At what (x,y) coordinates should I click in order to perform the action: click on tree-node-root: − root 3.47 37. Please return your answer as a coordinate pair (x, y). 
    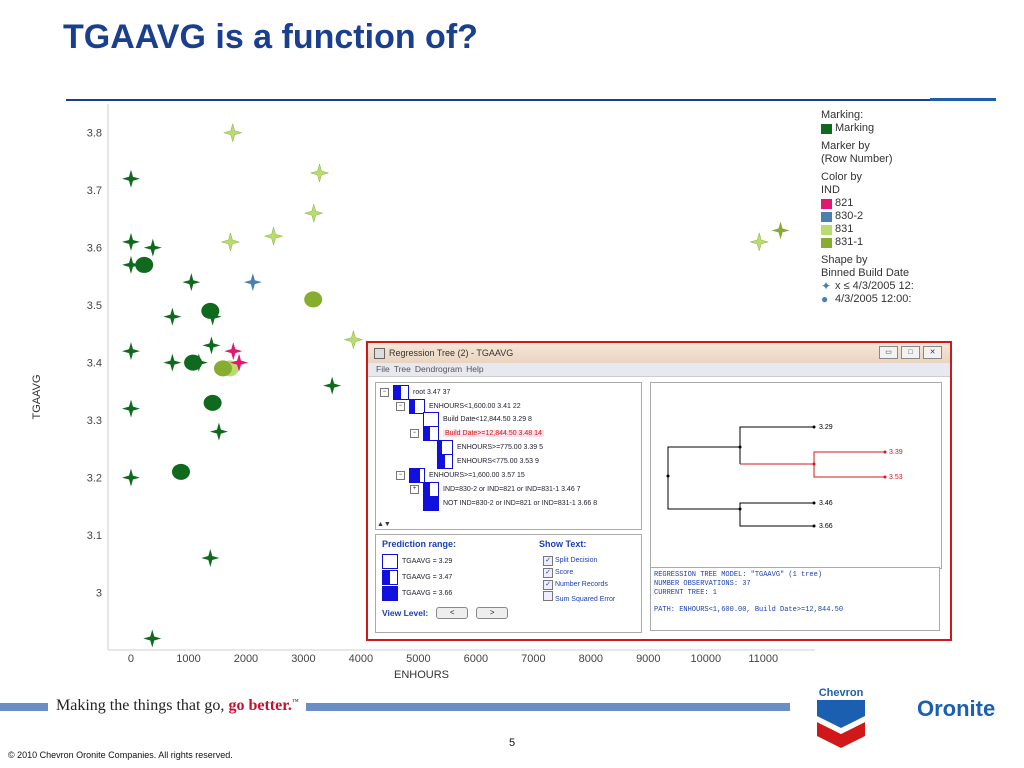
    Looking at the image, I should click on (415, 392).